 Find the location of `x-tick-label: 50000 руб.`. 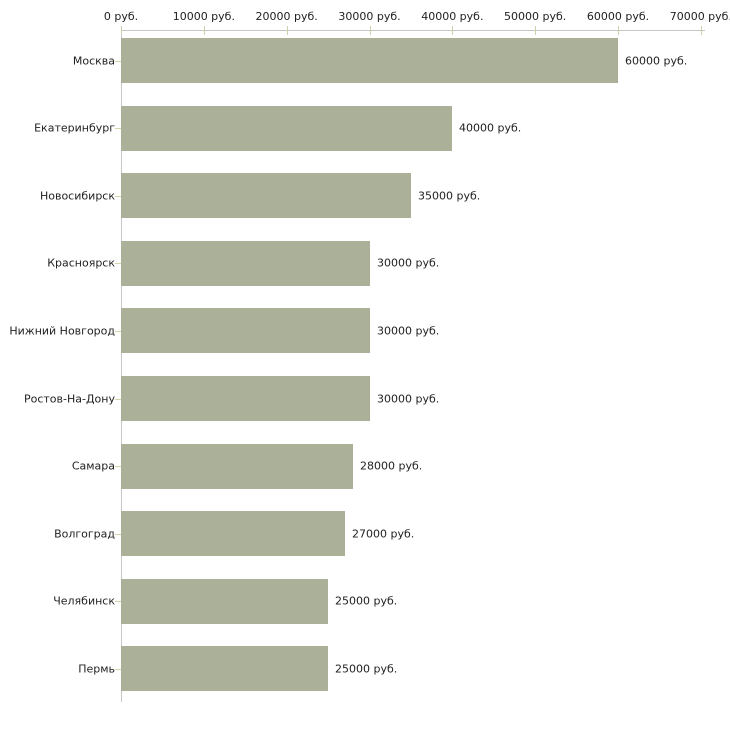

x-tick-label: 50000 руб. is located at coordinates (535, 16).